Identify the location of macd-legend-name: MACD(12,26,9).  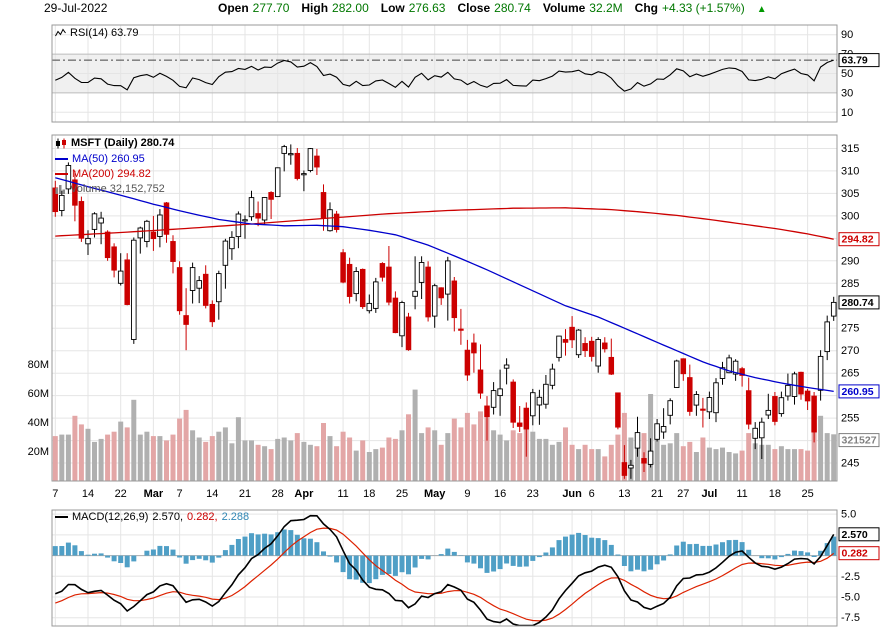
(110, 517).